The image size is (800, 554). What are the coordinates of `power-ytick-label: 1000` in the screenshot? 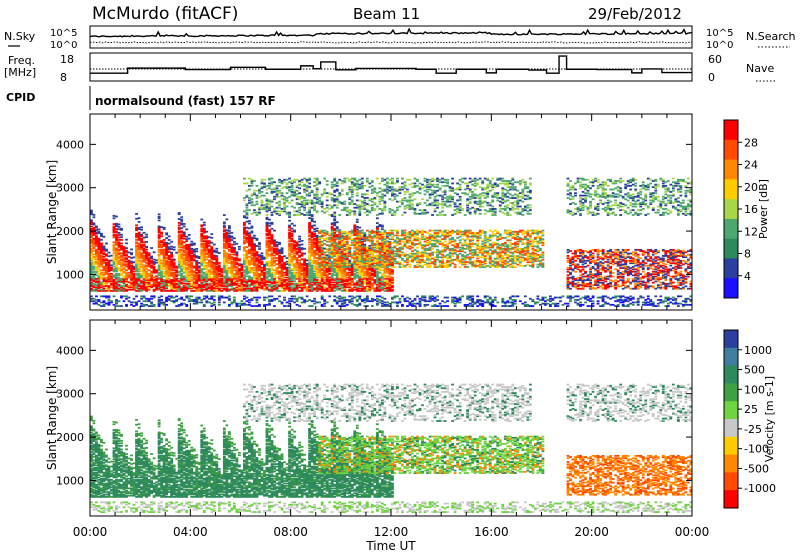 It's located at (70, 274).